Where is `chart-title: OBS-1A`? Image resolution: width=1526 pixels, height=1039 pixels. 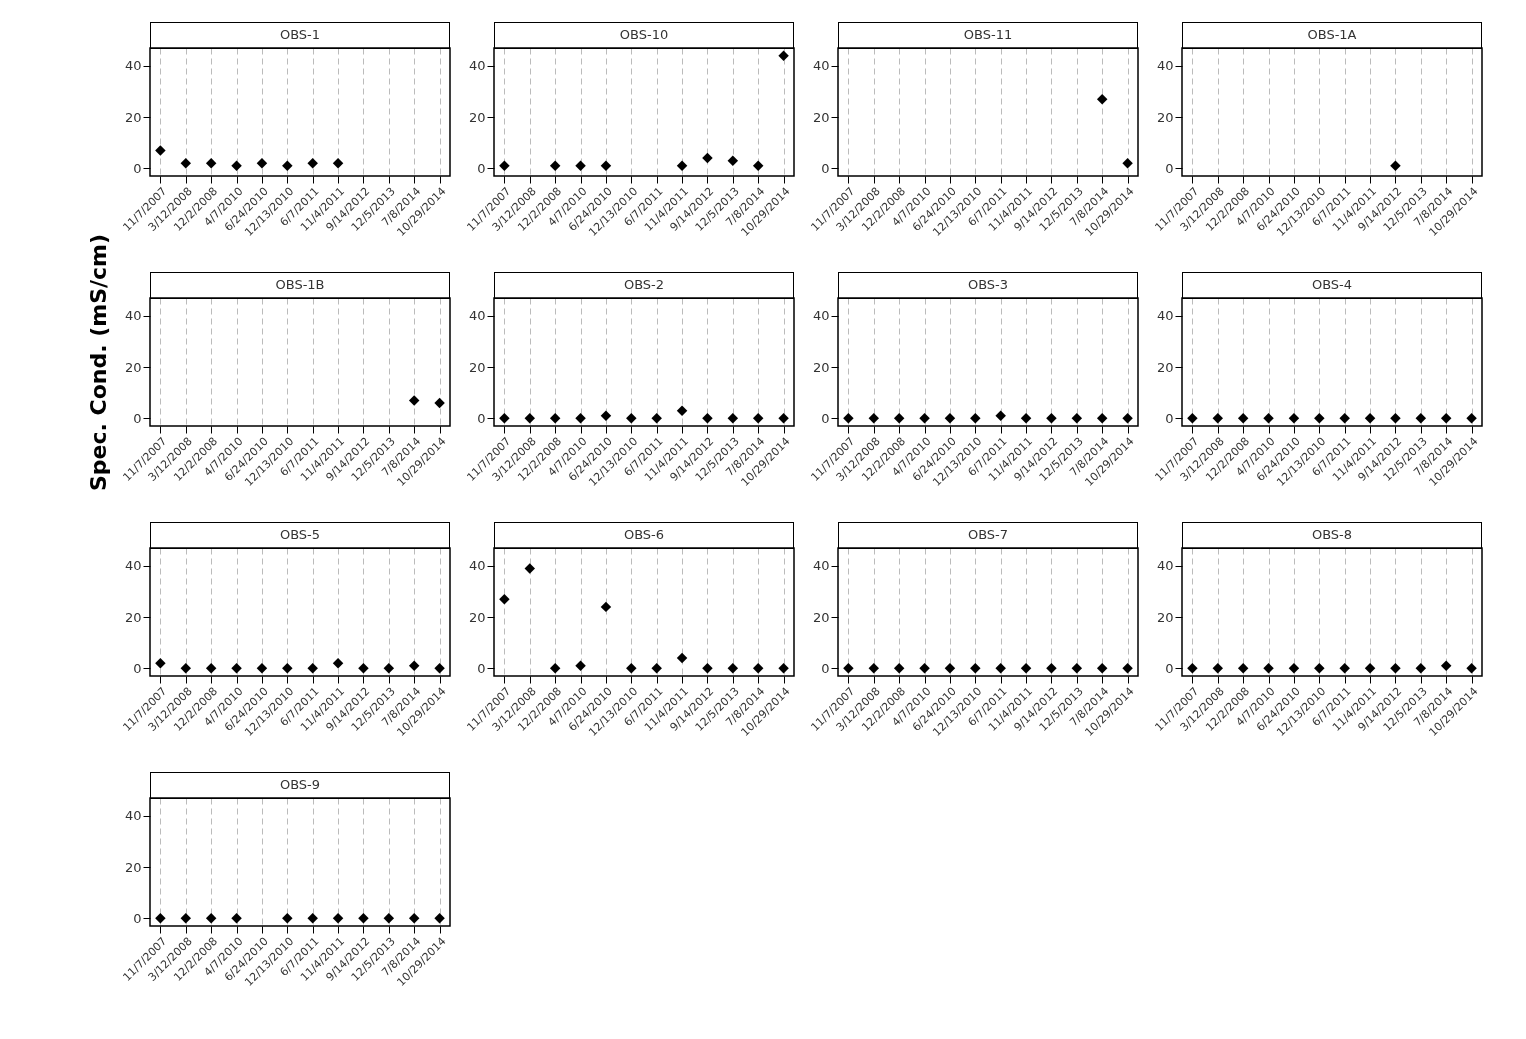
chart-title: OBS-1A is located at coordinates (1332, 34).